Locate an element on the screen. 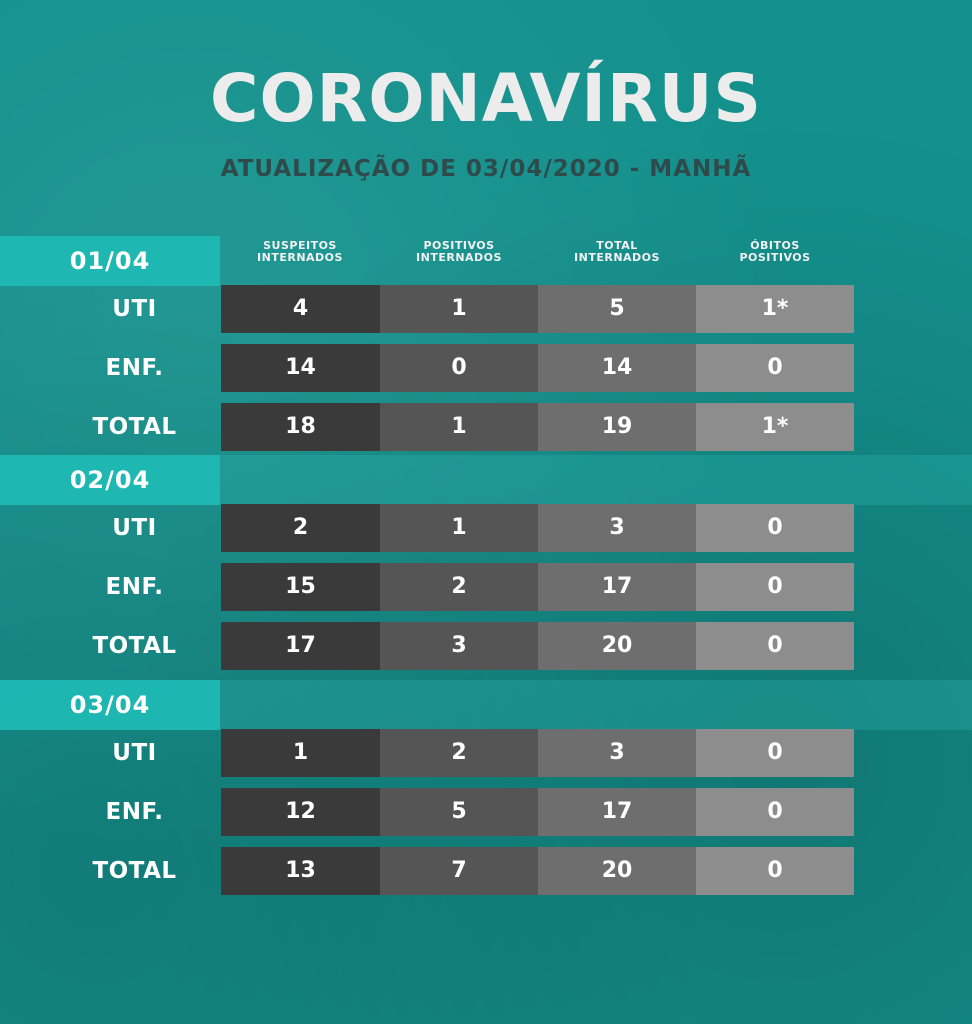  date-label: 02/04 is located at coordinates (110, 480).